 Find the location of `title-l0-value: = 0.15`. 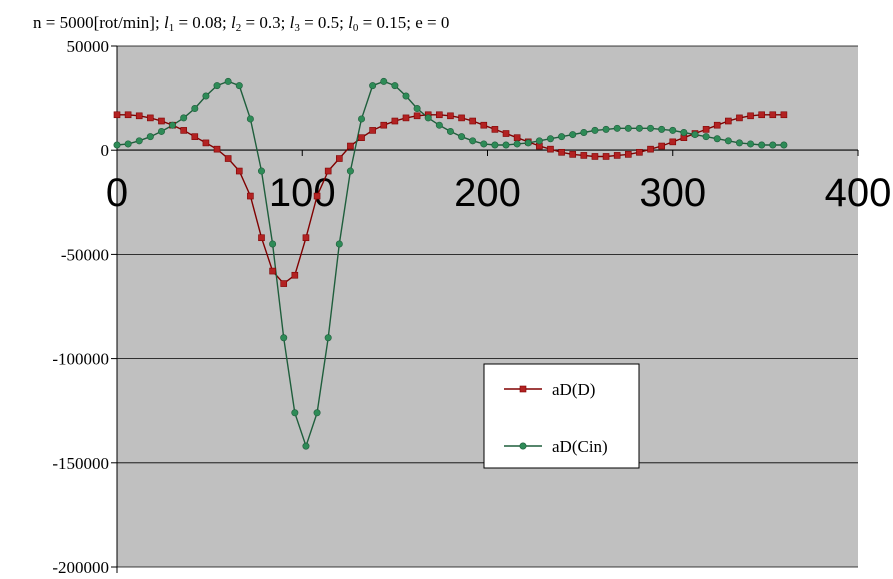

title-l0-value: = 0.15 is located at coordinates (382, 22).